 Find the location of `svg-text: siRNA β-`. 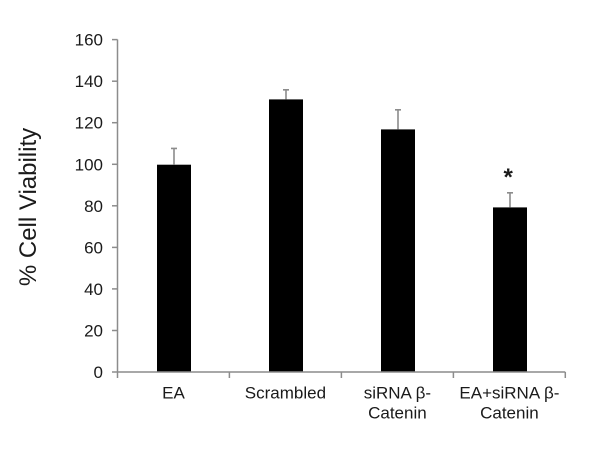

svg-text: siRNA β- is located at coordinates (397, 392).